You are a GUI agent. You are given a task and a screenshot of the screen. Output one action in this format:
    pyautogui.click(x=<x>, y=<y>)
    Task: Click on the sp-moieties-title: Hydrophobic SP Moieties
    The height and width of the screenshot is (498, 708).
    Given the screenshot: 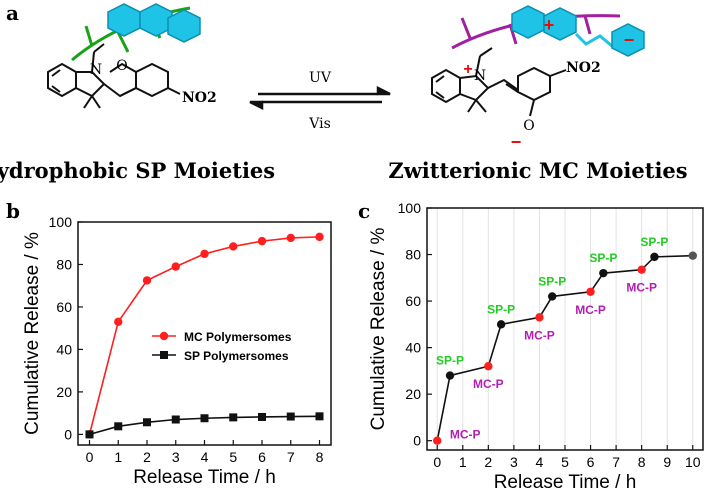 What is the action you would take?
    pyautogui.click(x=137, y=170)
    